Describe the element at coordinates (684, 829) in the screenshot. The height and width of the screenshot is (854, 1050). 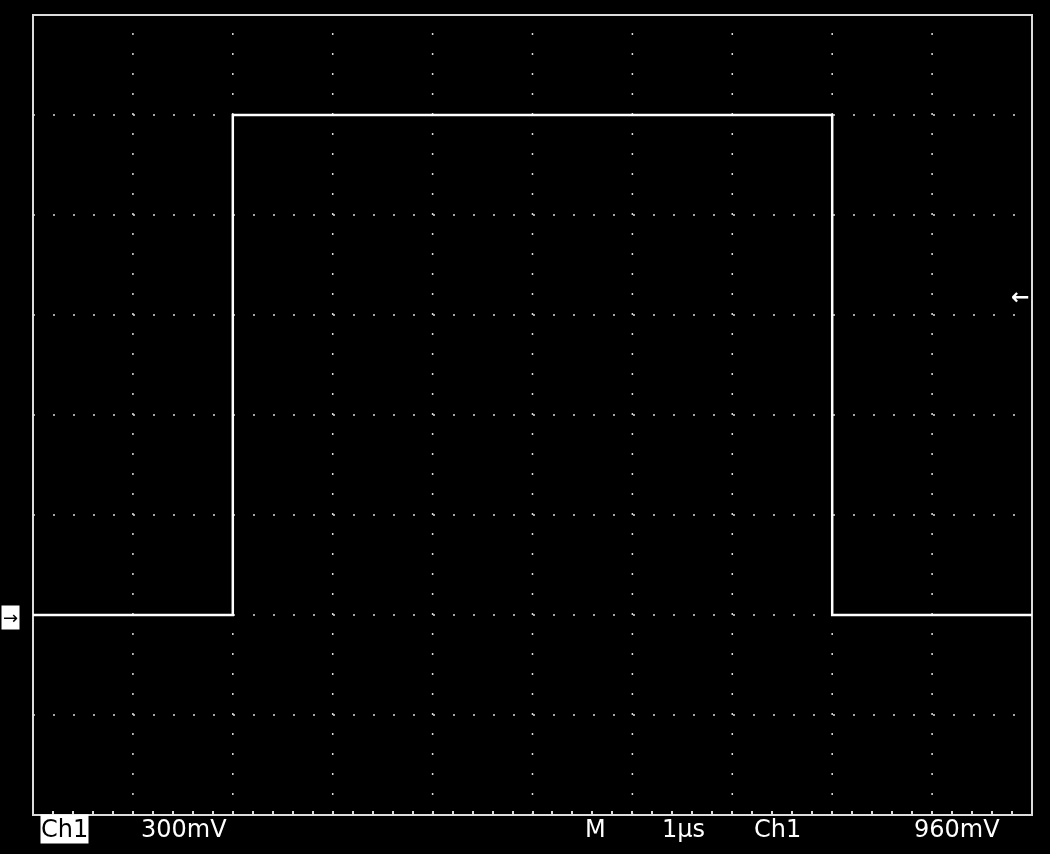
I see `text: 1µs` at that location.